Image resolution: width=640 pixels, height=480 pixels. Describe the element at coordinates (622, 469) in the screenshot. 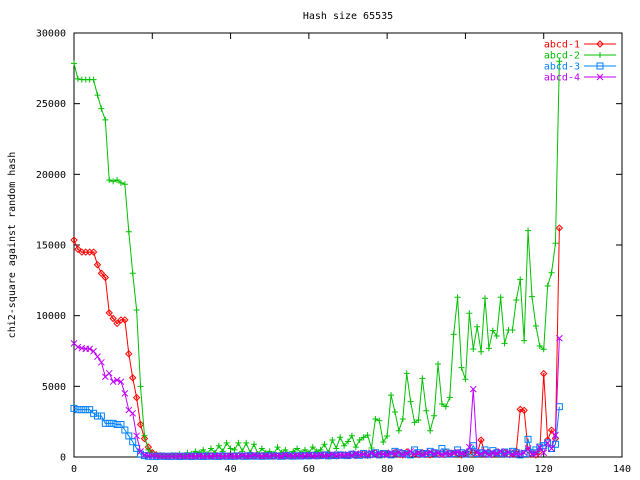

I see `x-tick-label: 140` at that location.